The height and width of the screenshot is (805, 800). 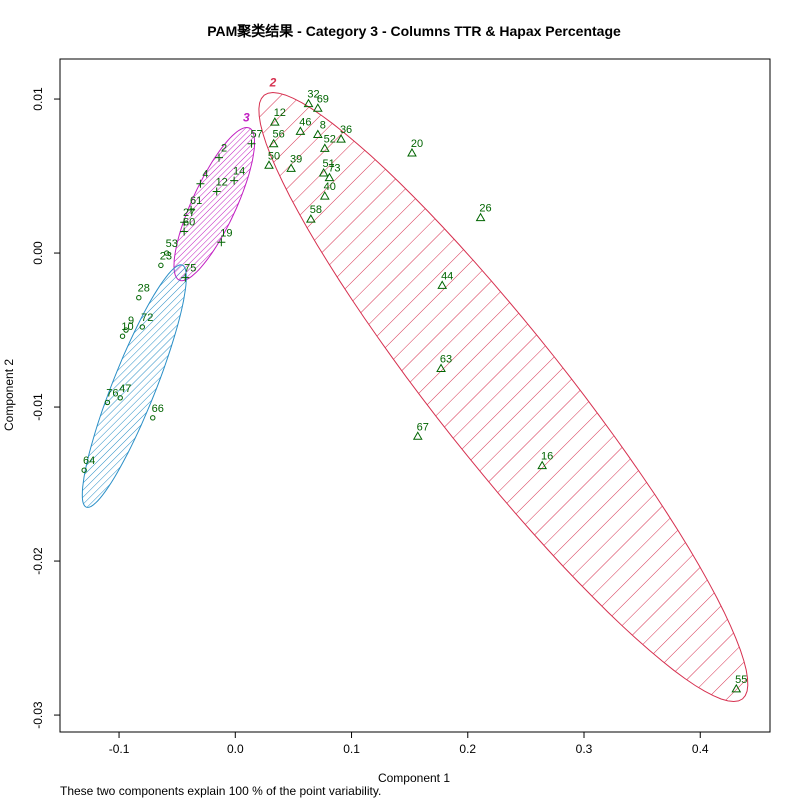 I want to click on y-axis-label: Component 2, so click(x=9, y=395).